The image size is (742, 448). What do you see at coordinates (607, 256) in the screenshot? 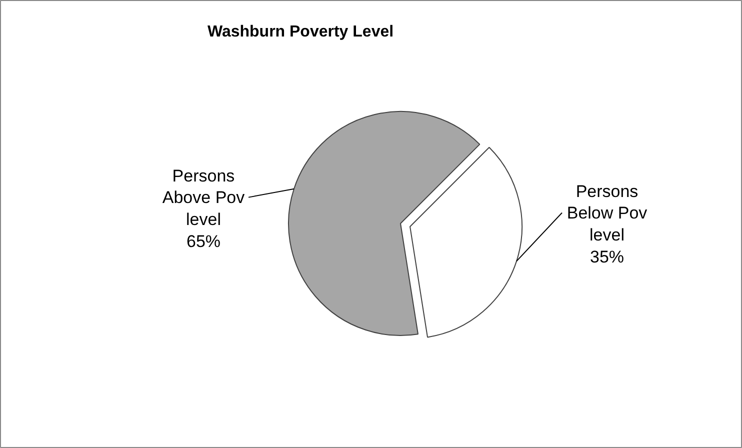
I see `data-label: 35%` at bounding box center [607, 256].